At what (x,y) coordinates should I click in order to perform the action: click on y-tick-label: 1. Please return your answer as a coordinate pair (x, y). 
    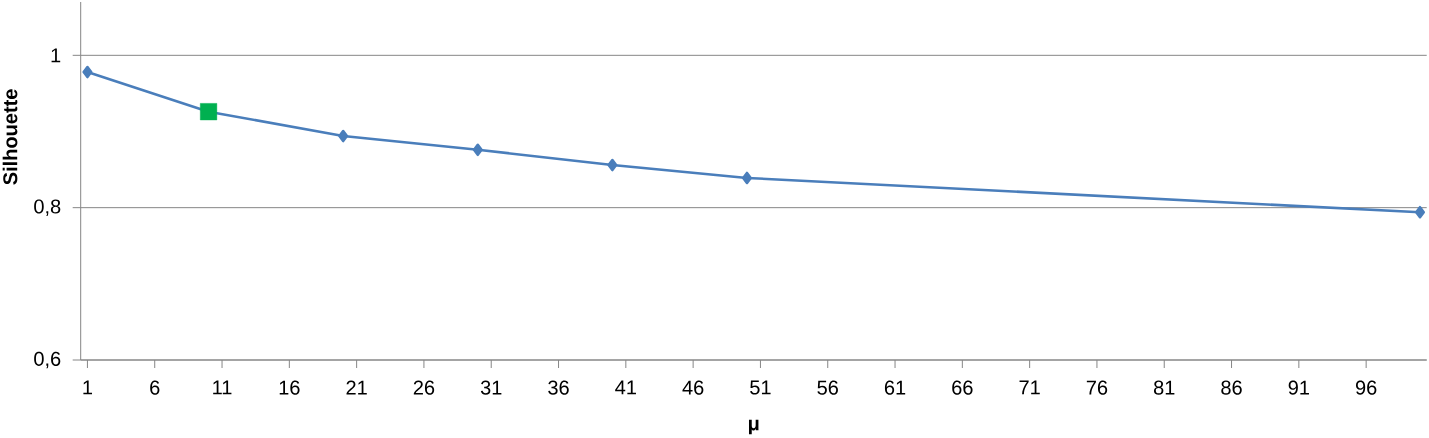
    Looking at the image, I should click on (56, 55).